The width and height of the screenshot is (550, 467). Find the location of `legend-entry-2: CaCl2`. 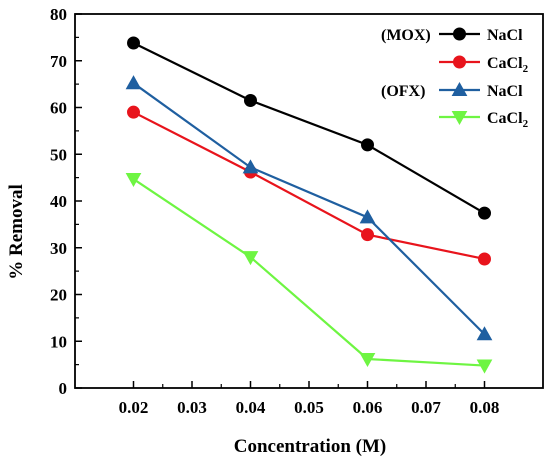

legend-entry-2: CaCl2 is located at coordinates (484, 65).